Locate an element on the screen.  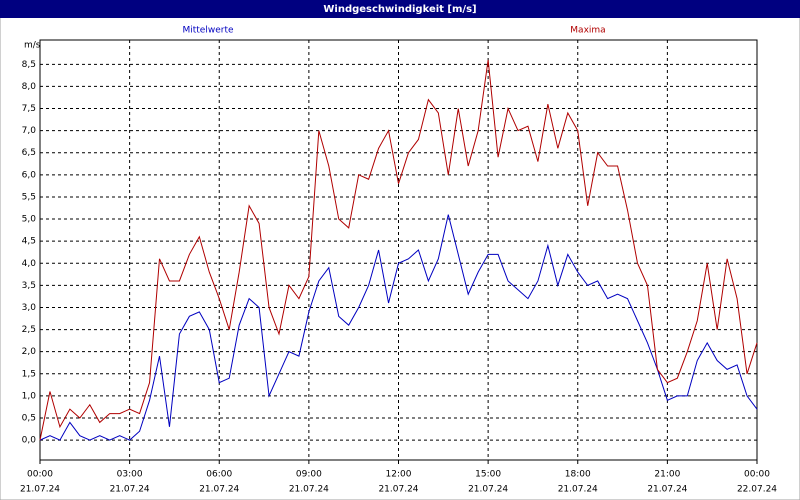
x-tick-date: 22.07.24 is located at coordinates (757, 490).